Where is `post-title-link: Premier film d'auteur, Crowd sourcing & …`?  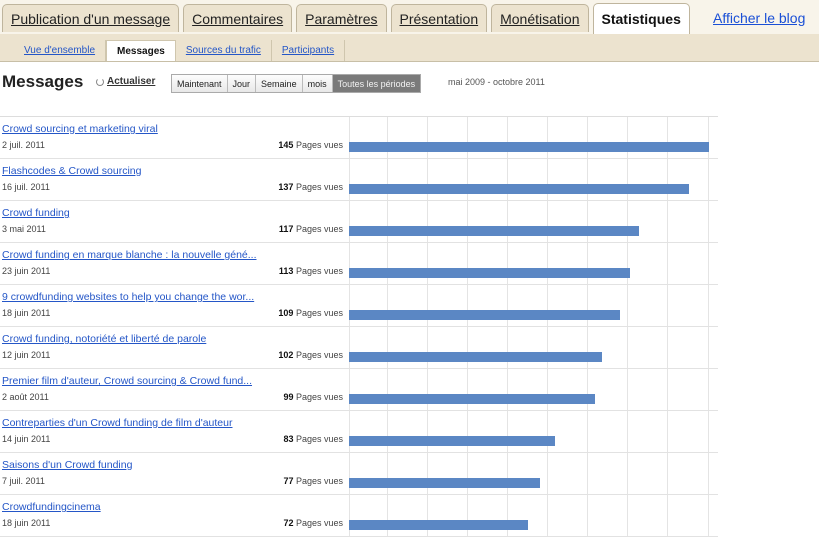
post-title-link: Premier film d'auteur, Crowd sourcing & … is located at coordinates (127, 381).